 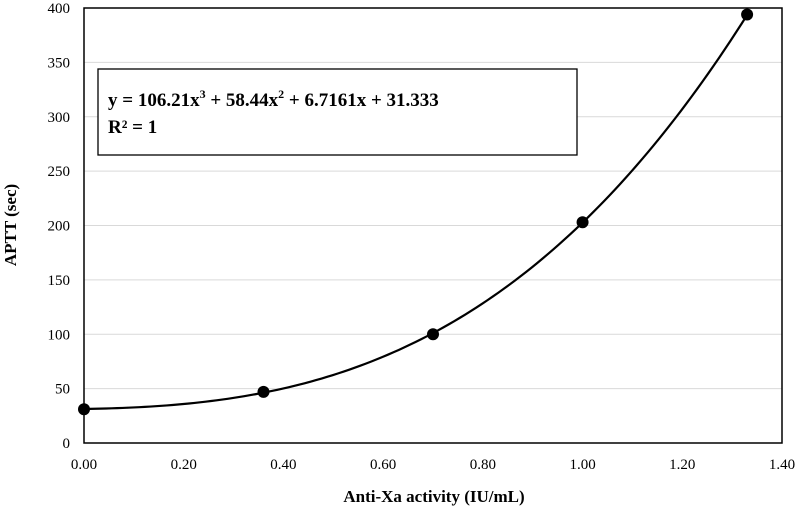 I want to click on y-tick-label: 0, so click(x=67, y=444).